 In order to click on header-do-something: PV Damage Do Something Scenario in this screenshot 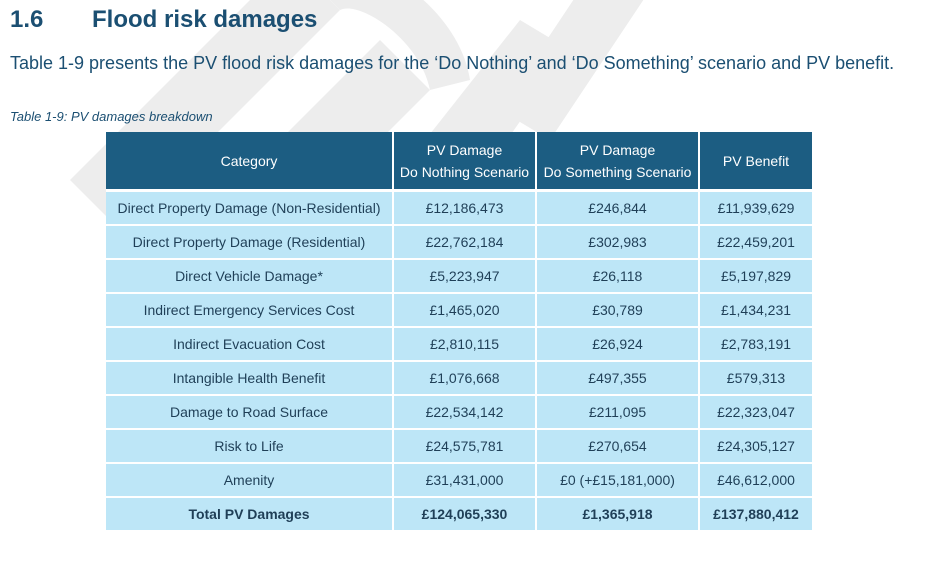, I will do `click(618, 162)`.